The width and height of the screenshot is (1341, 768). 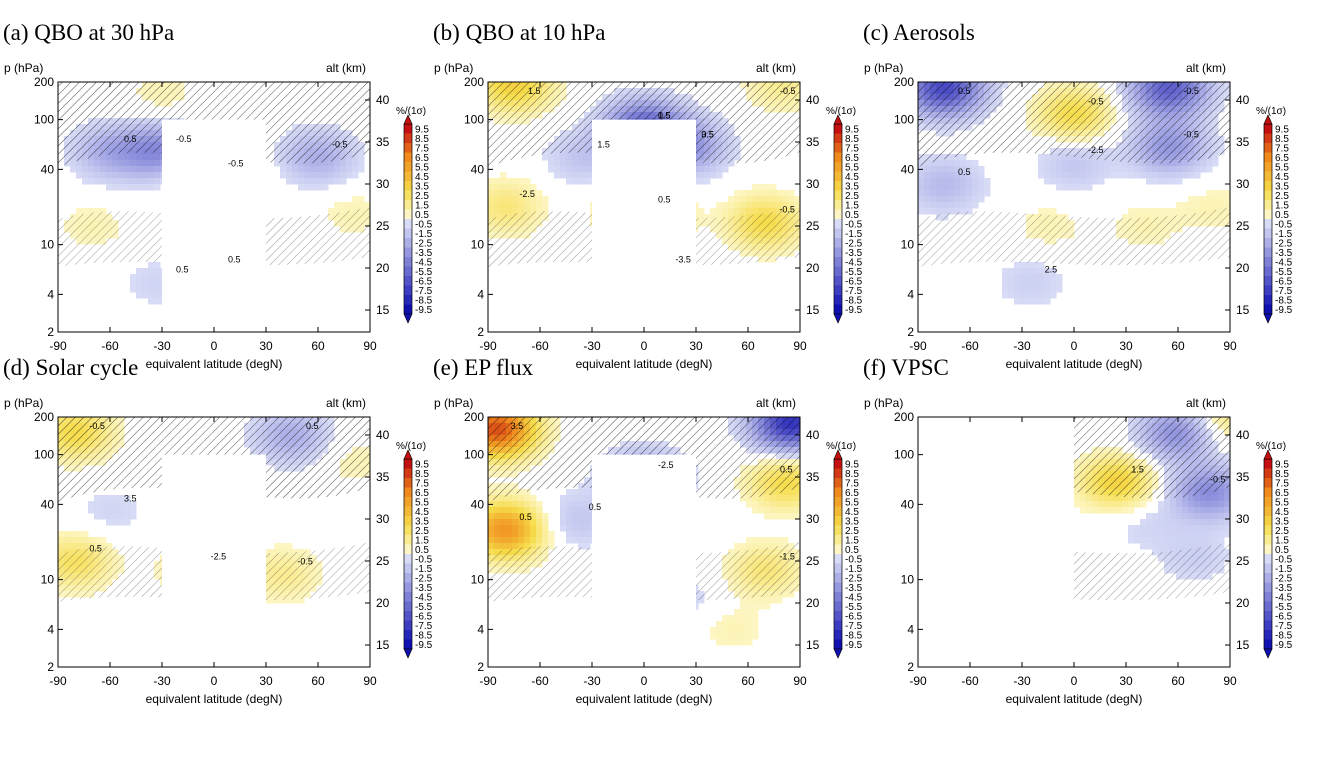 What do you see at coordinates (383, 226) in the screenshot?
I see `y2-tick-label: 25` at bounding box center [383, 226].